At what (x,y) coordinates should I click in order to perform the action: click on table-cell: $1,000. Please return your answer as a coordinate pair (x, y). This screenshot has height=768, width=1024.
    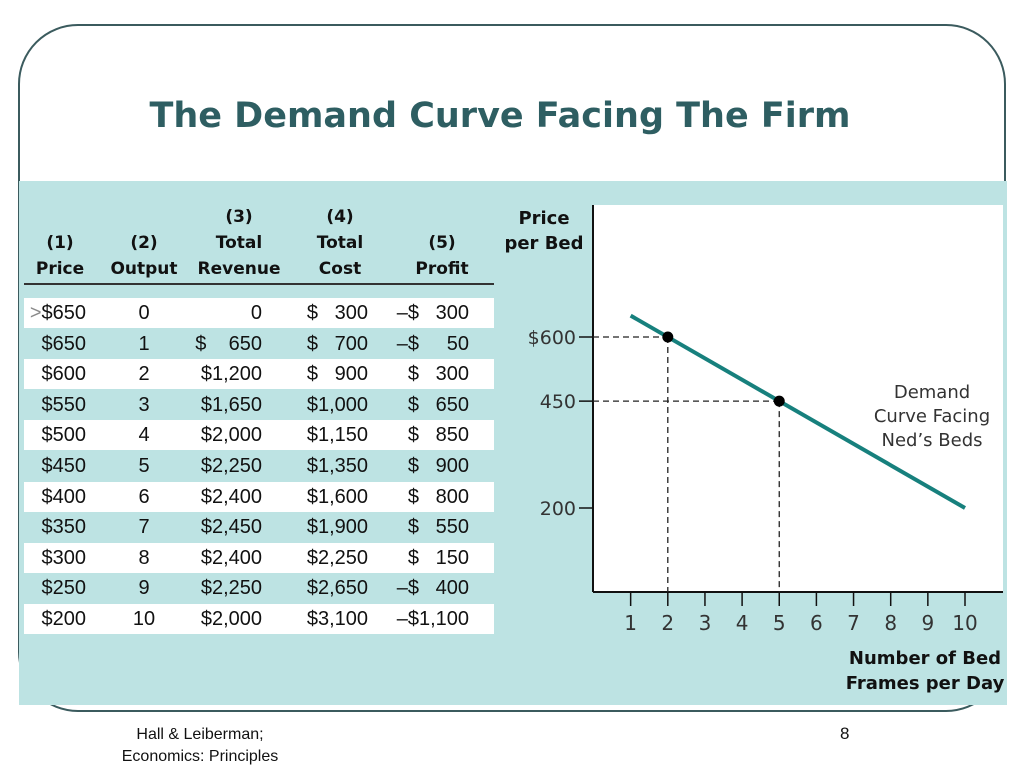
    Looking at the image, I should click on (337, 404).